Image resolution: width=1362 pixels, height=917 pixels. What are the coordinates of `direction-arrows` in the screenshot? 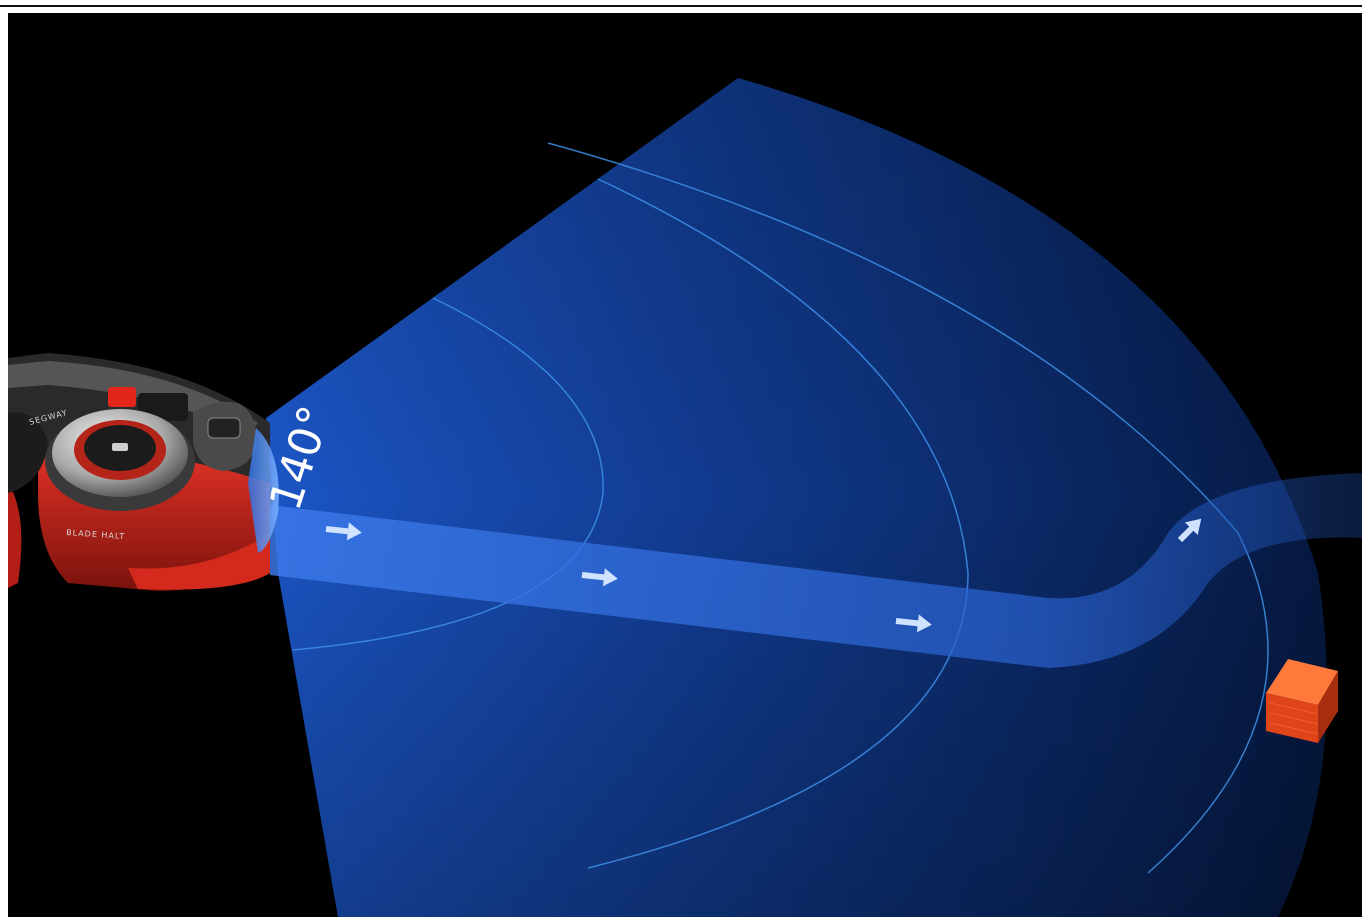 It's located at (763, 575).